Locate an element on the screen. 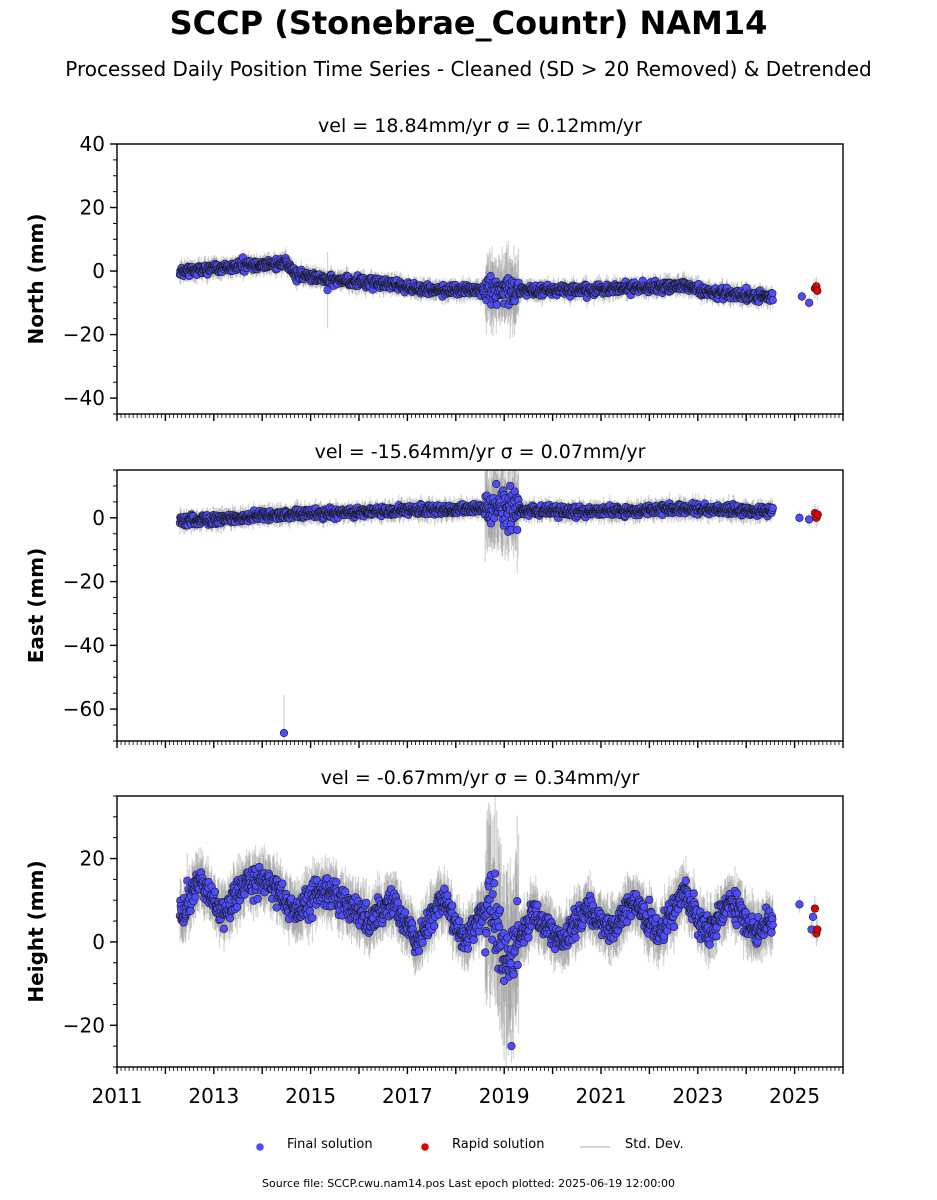 The width and height of the screenshot is (937, 1200). y-tick-label: −60 is located at coordinates (84, 709).